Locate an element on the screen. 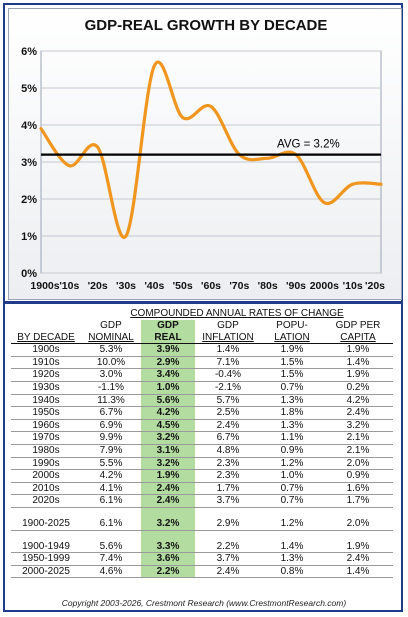 This screenshot has width=408, height=617. table-cell: -0.4% is located at coordinates (228, 375).